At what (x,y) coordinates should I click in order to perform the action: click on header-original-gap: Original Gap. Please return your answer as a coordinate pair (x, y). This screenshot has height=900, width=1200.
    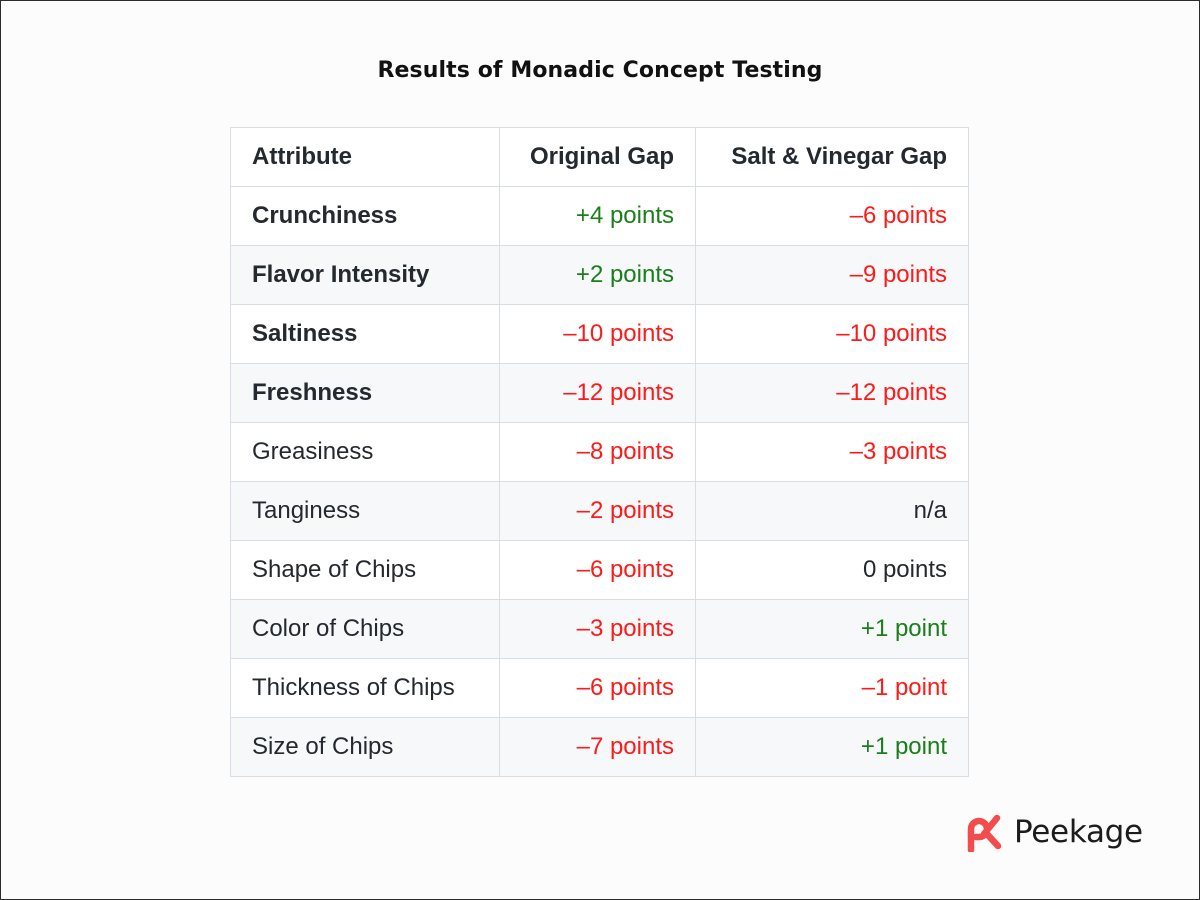
    Looking at the image, I should click on (597, 157).